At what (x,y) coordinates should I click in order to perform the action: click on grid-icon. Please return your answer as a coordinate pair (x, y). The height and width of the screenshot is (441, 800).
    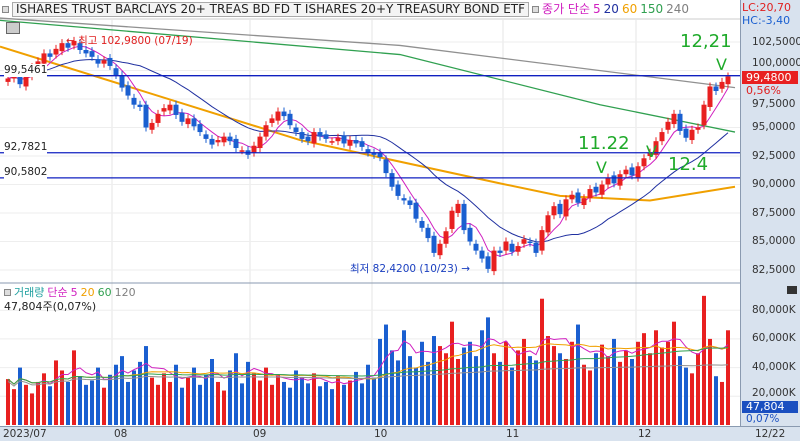
    Looking at the image, I should click on (13, 28).